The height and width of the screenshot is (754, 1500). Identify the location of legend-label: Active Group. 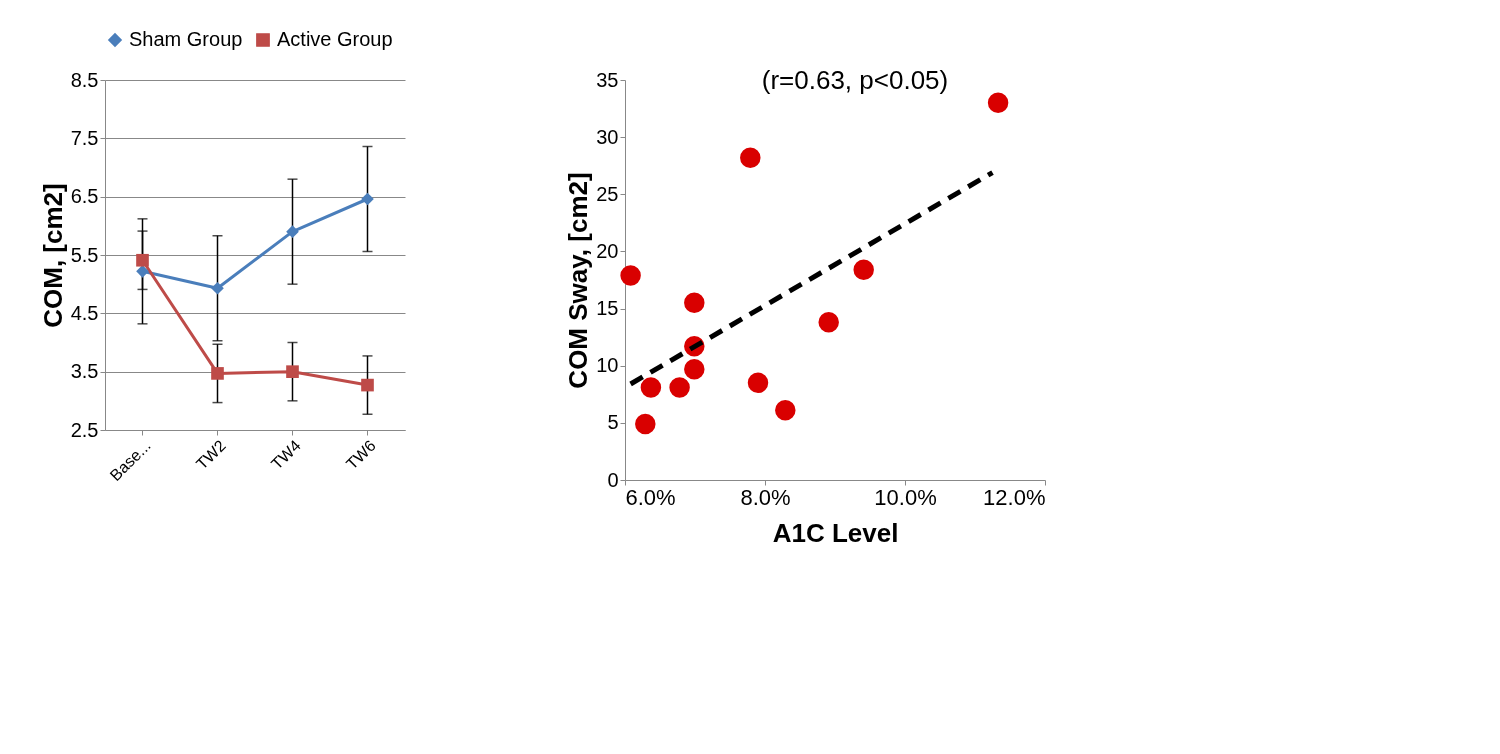
(335, 39).